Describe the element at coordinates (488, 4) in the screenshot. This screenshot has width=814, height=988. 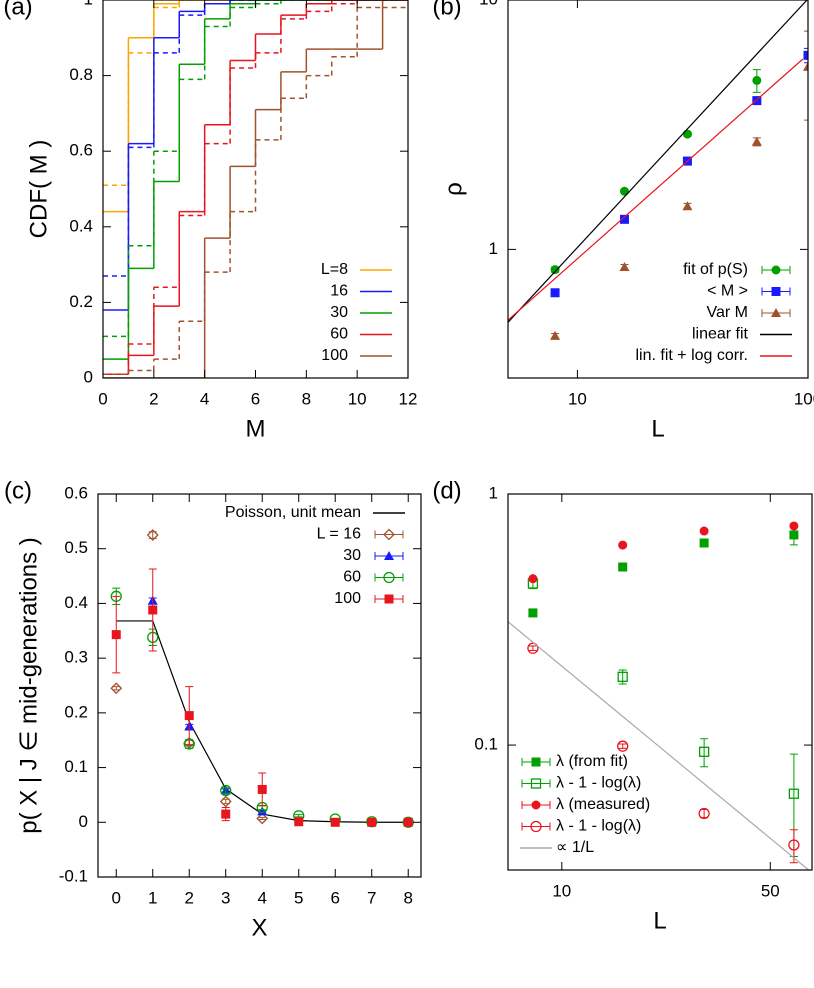
I see `y-tick-label: 10` at that location.